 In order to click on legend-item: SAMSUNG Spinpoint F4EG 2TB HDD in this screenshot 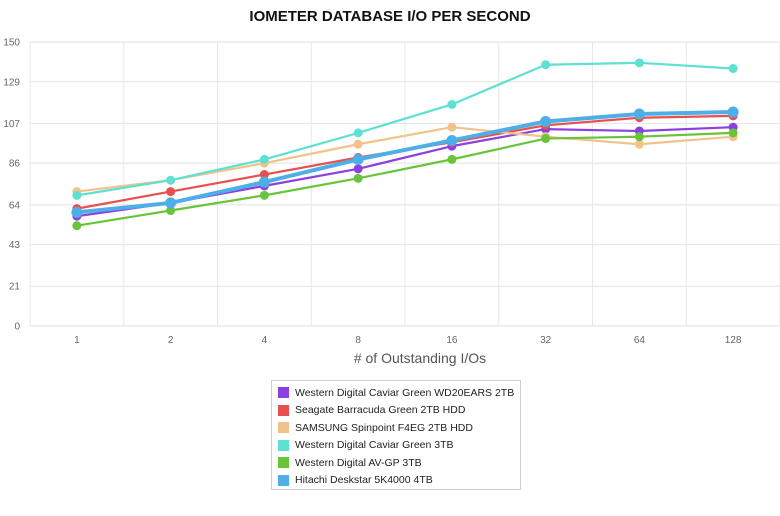, I will do `click(396, 428)`.